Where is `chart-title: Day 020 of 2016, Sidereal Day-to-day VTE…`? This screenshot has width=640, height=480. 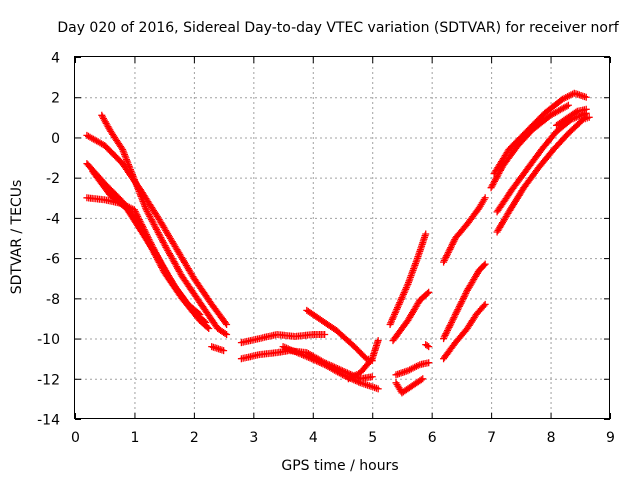
chart-title: Day 020 of 2016, Sidereal Day-to-day VTE… is located at coordinates (338, 28).